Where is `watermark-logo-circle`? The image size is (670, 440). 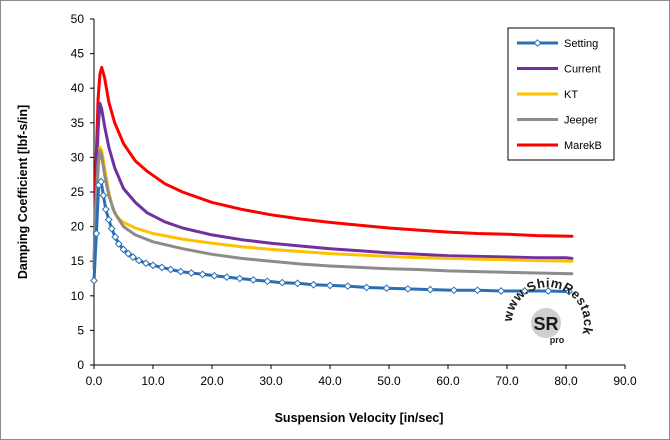 watermark-logo-circle is located at coordinates (546, 323).